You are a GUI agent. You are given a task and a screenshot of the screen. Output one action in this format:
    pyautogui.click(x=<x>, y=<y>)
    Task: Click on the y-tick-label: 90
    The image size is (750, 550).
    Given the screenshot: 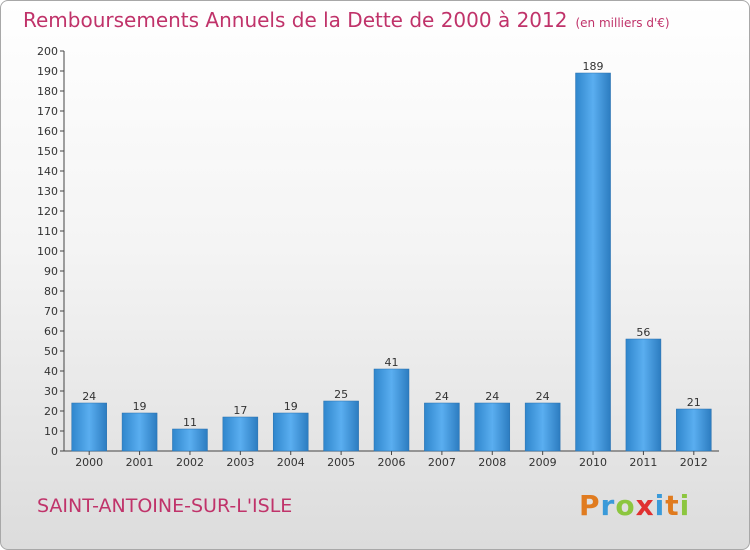 What is the action you would take?
    pyautogui.click(x=51, y=271)
    